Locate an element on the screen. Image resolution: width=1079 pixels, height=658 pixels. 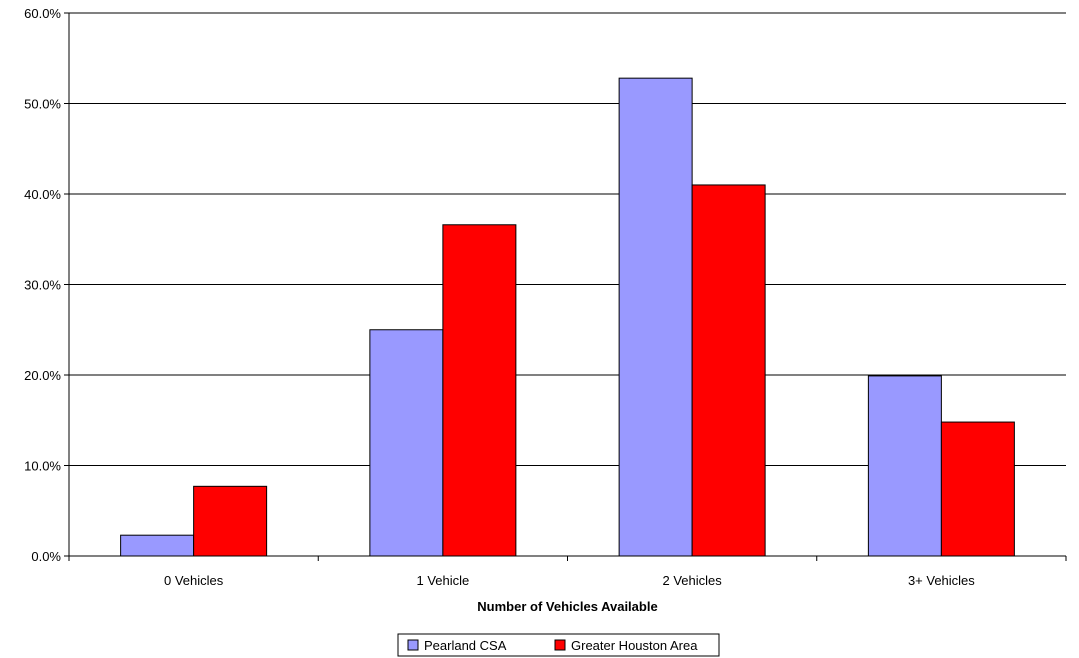
x-category-label: 0 Vehicles is located at coordinates (194, 580).